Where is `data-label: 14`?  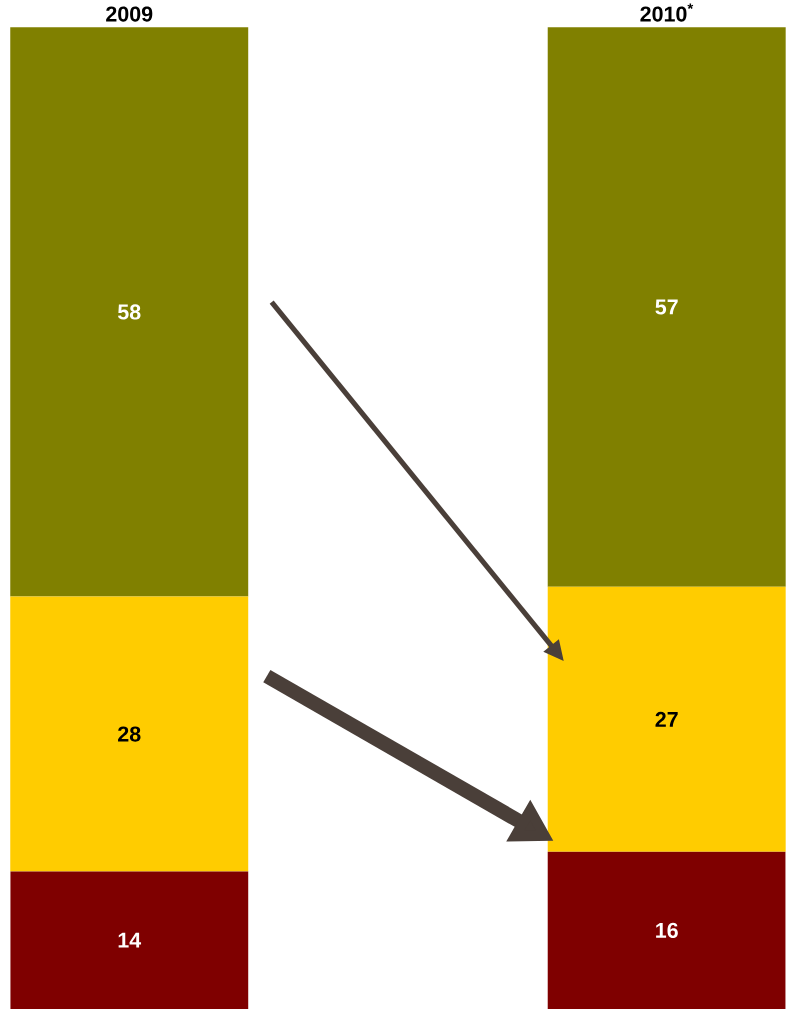 data-label: 14 is located at coordinates (130, 940).